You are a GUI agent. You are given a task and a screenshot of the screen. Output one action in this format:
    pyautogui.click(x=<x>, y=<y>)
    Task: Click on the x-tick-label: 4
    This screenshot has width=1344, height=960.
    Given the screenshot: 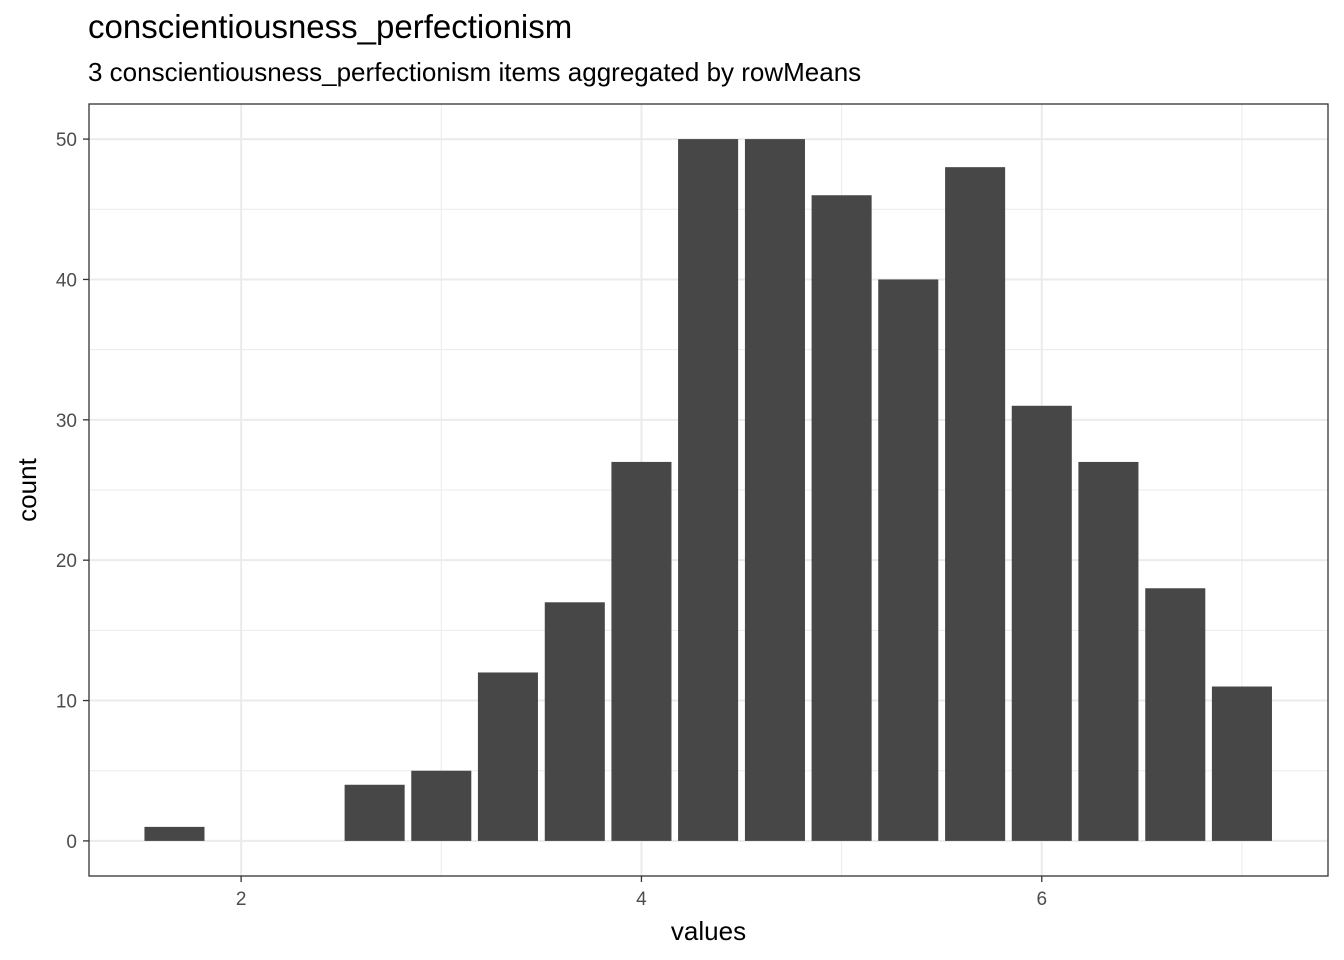 What is the action you would take?
    pyautogui.click(x=641, y=899)
    